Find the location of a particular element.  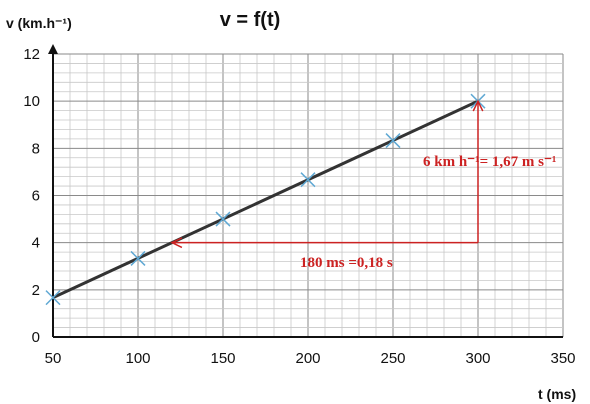

x-tick-label: 200 is located at coordinates (307, 358).